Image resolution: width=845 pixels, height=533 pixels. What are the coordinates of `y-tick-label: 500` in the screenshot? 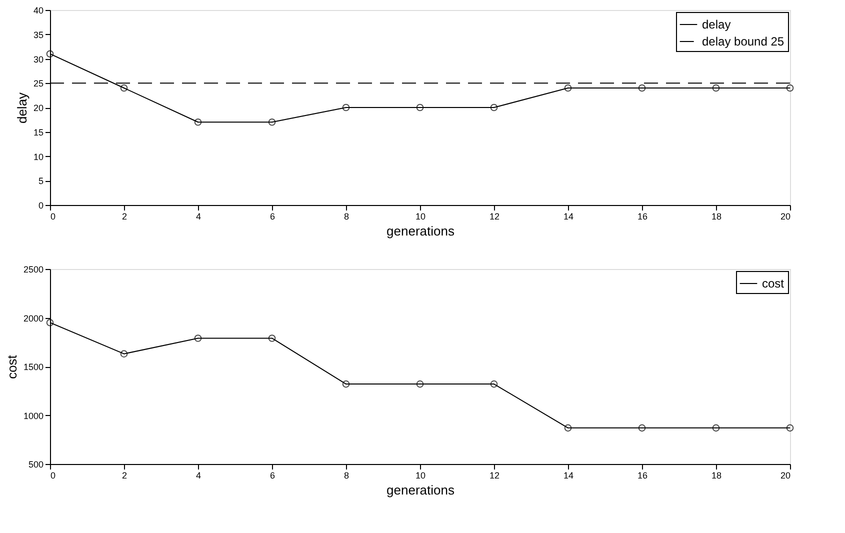 It's located at (36, 465).